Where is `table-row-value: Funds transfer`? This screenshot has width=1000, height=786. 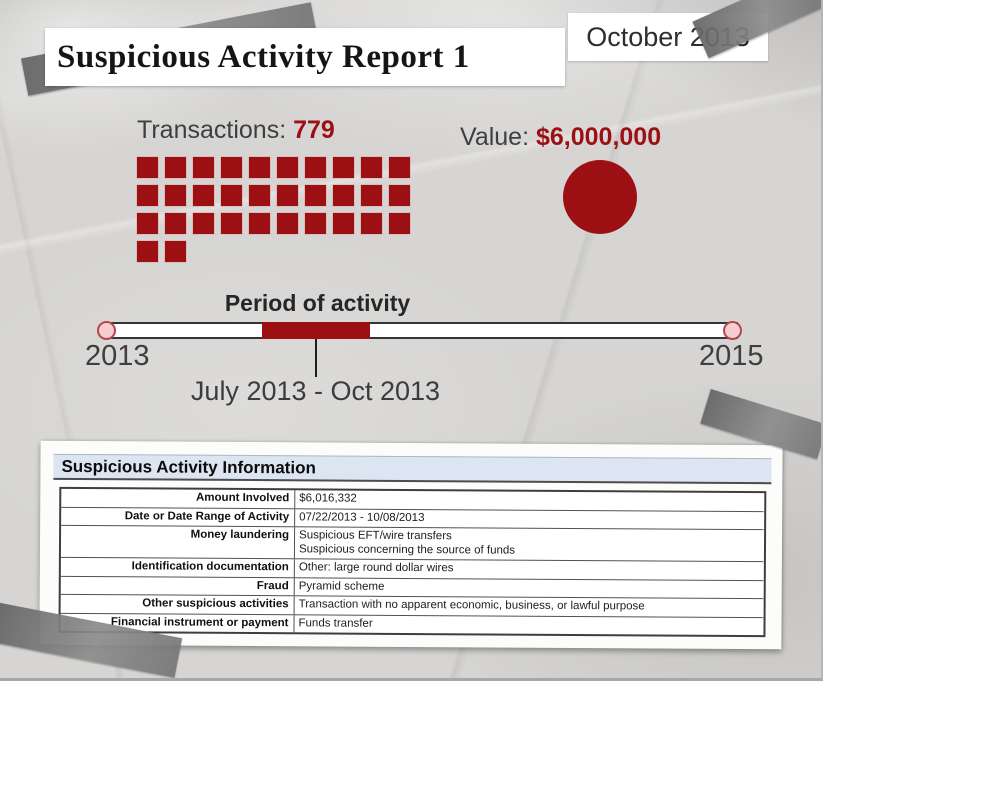 table-row-value: Funds transfer is located at coordinates (335, 623).